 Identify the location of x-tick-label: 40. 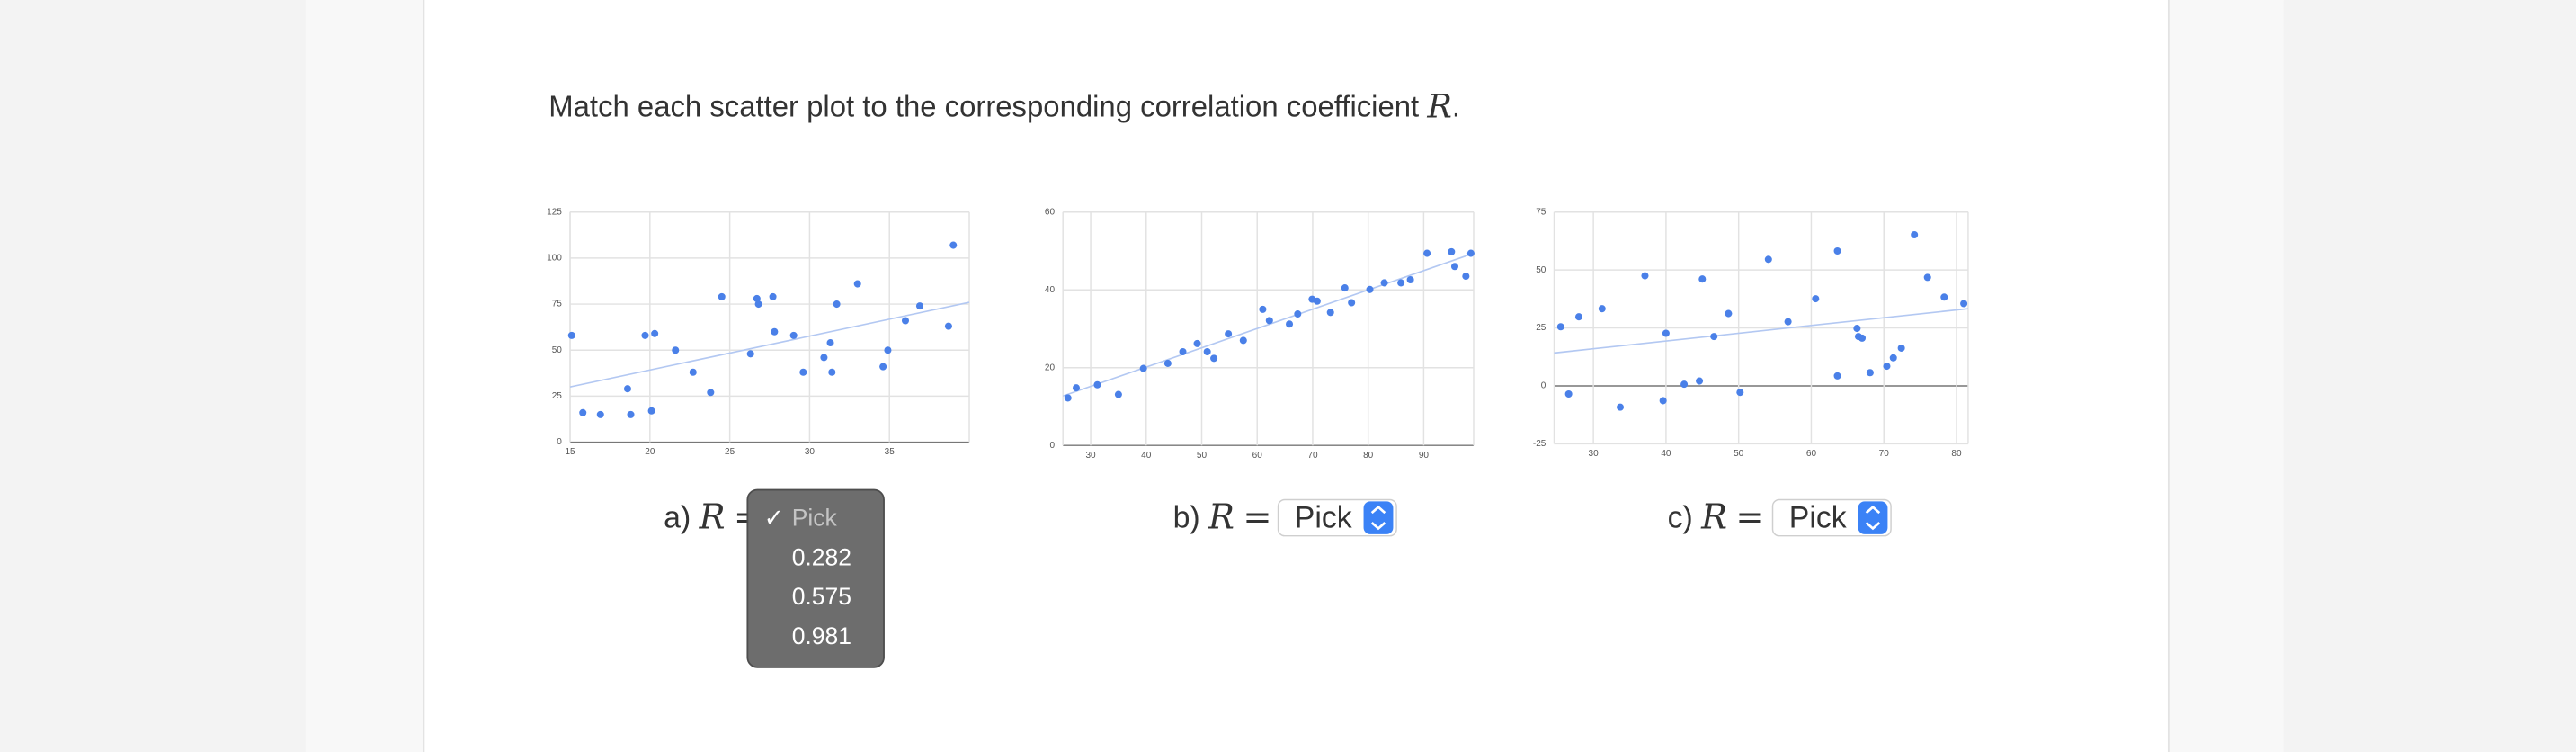
(1666, 454).